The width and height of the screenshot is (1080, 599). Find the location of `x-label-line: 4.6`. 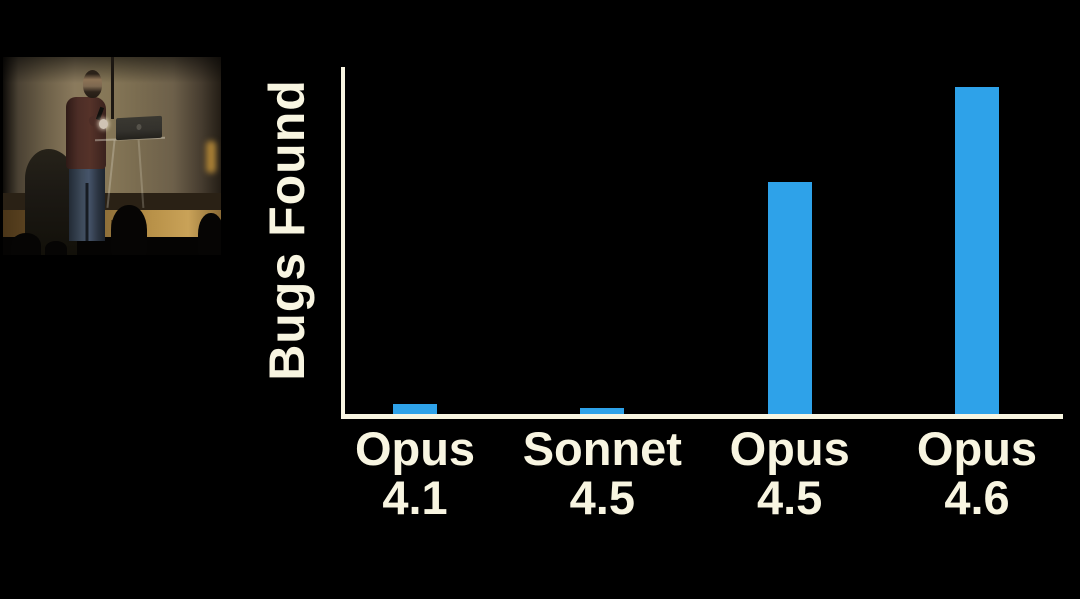

x-label-line: 4.6 is located at coordinates (977, 497).